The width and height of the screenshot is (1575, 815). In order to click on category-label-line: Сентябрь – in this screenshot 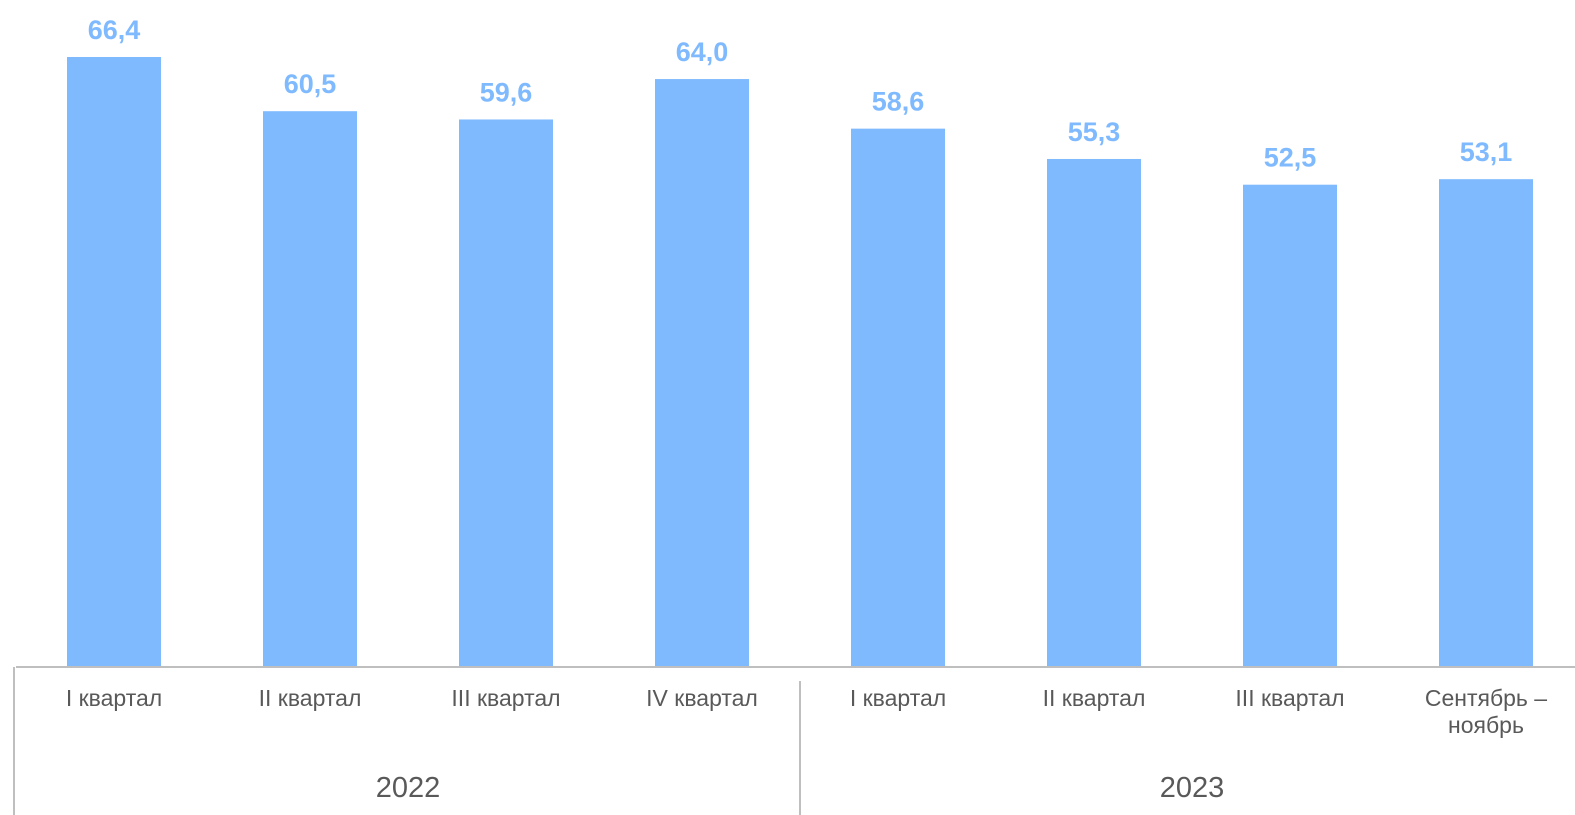, I will do `click(1486, 698)`.